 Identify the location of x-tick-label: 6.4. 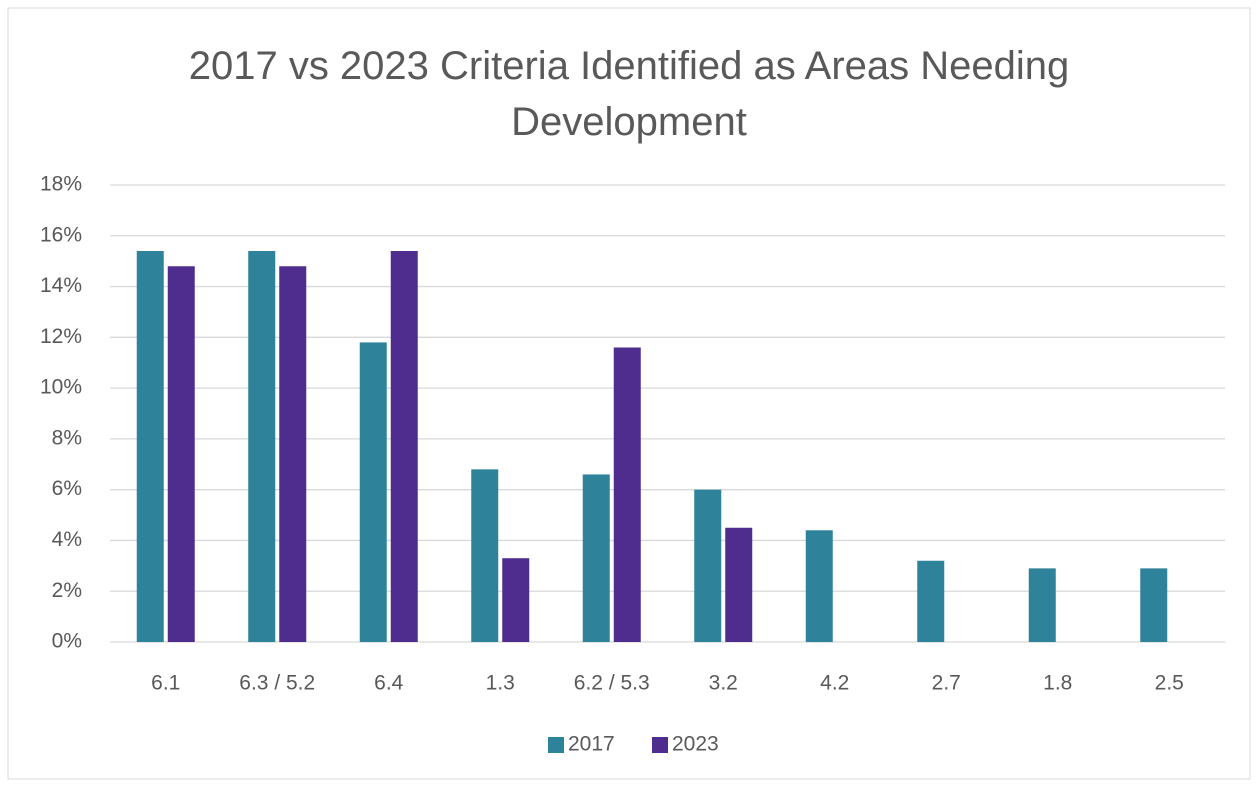
(389, 683).